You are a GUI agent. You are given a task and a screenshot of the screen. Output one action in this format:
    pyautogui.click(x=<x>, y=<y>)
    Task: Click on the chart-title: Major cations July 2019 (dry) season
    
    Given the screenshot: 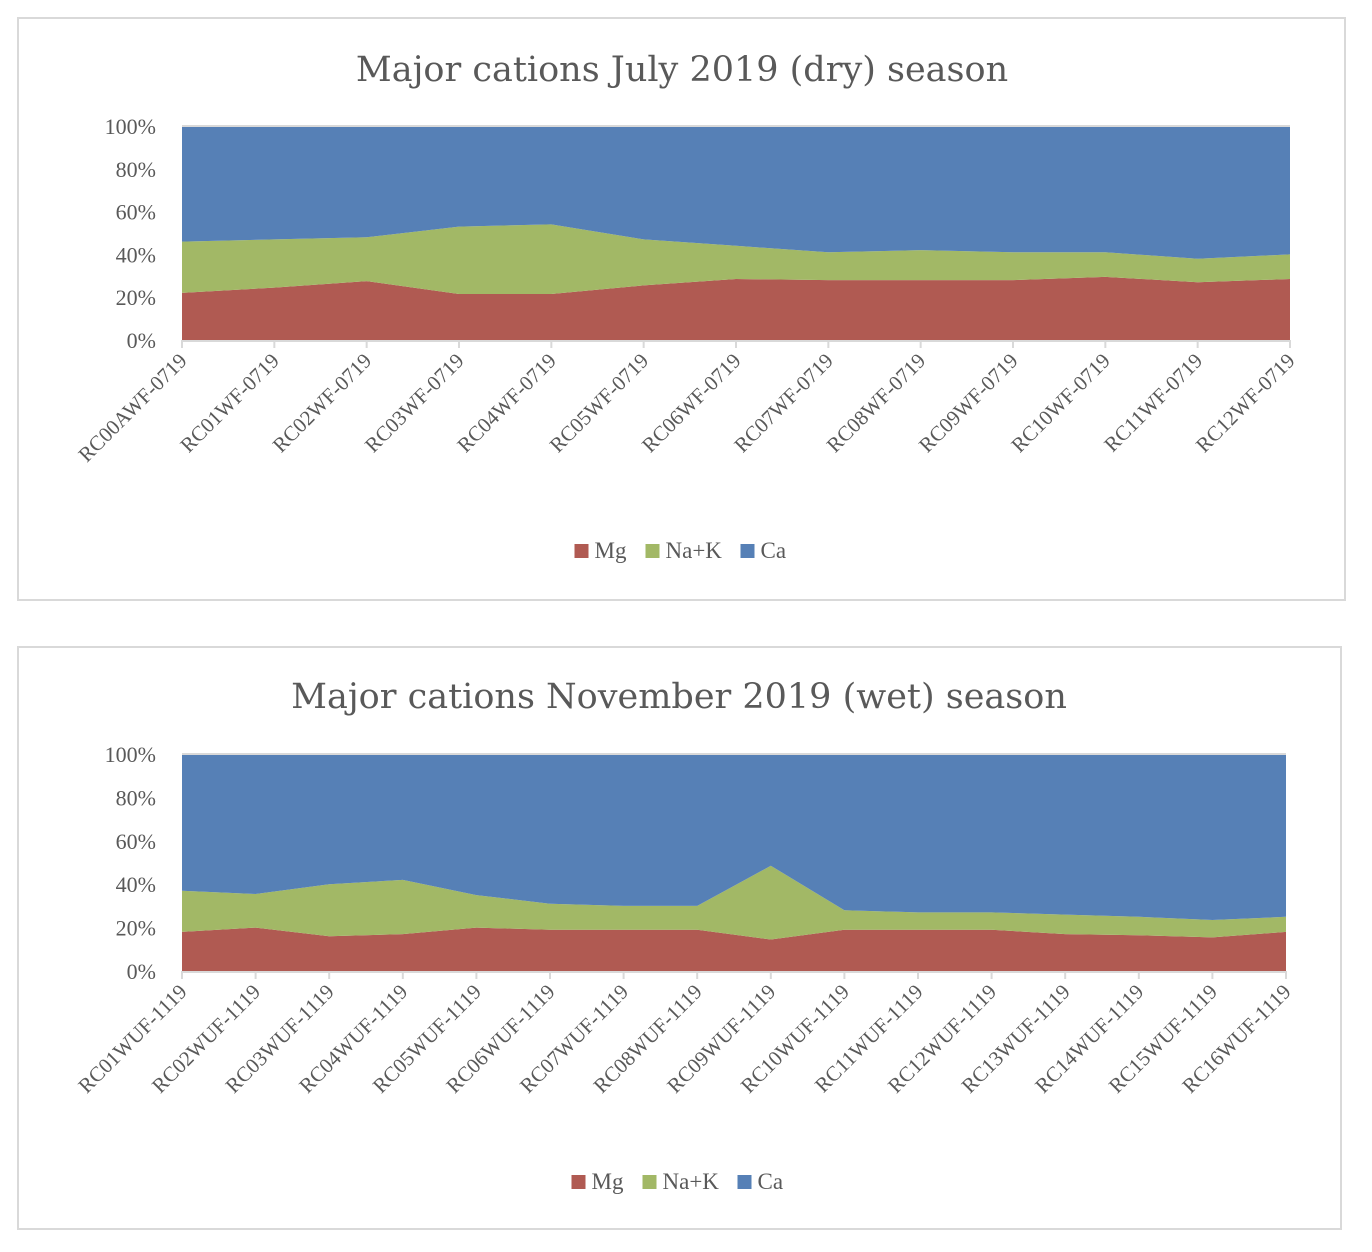 What is the action you would take?
    pyautogui.click(x=682, y=70)
    